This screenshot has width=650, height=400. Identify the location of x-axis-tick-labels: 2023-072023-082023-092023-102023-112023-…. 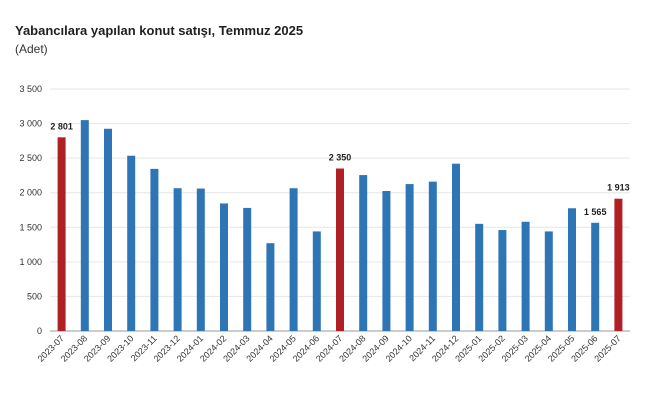
(329, 348).